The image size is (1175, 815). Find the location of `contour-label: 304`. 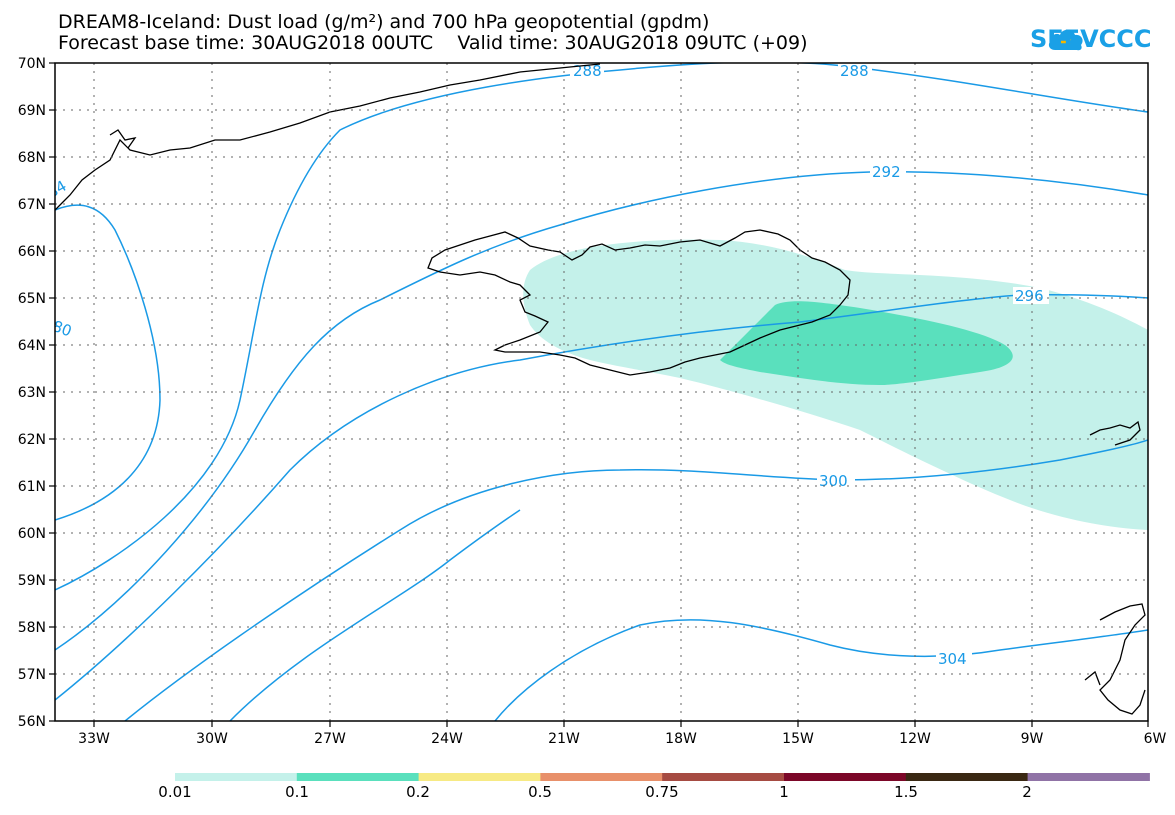

contour-label: 304 is located at coordinates (952, 659).